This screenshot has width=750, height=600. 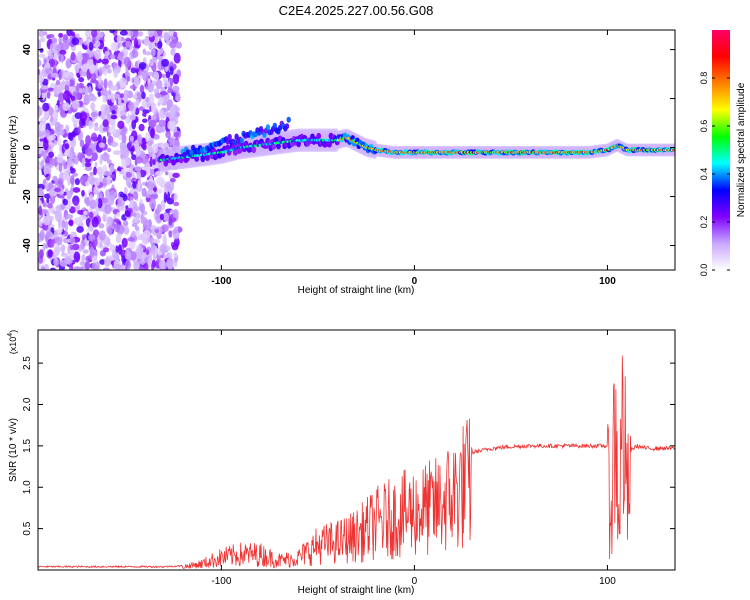 I want to click on branch-blob, so click(x=235, y=142).